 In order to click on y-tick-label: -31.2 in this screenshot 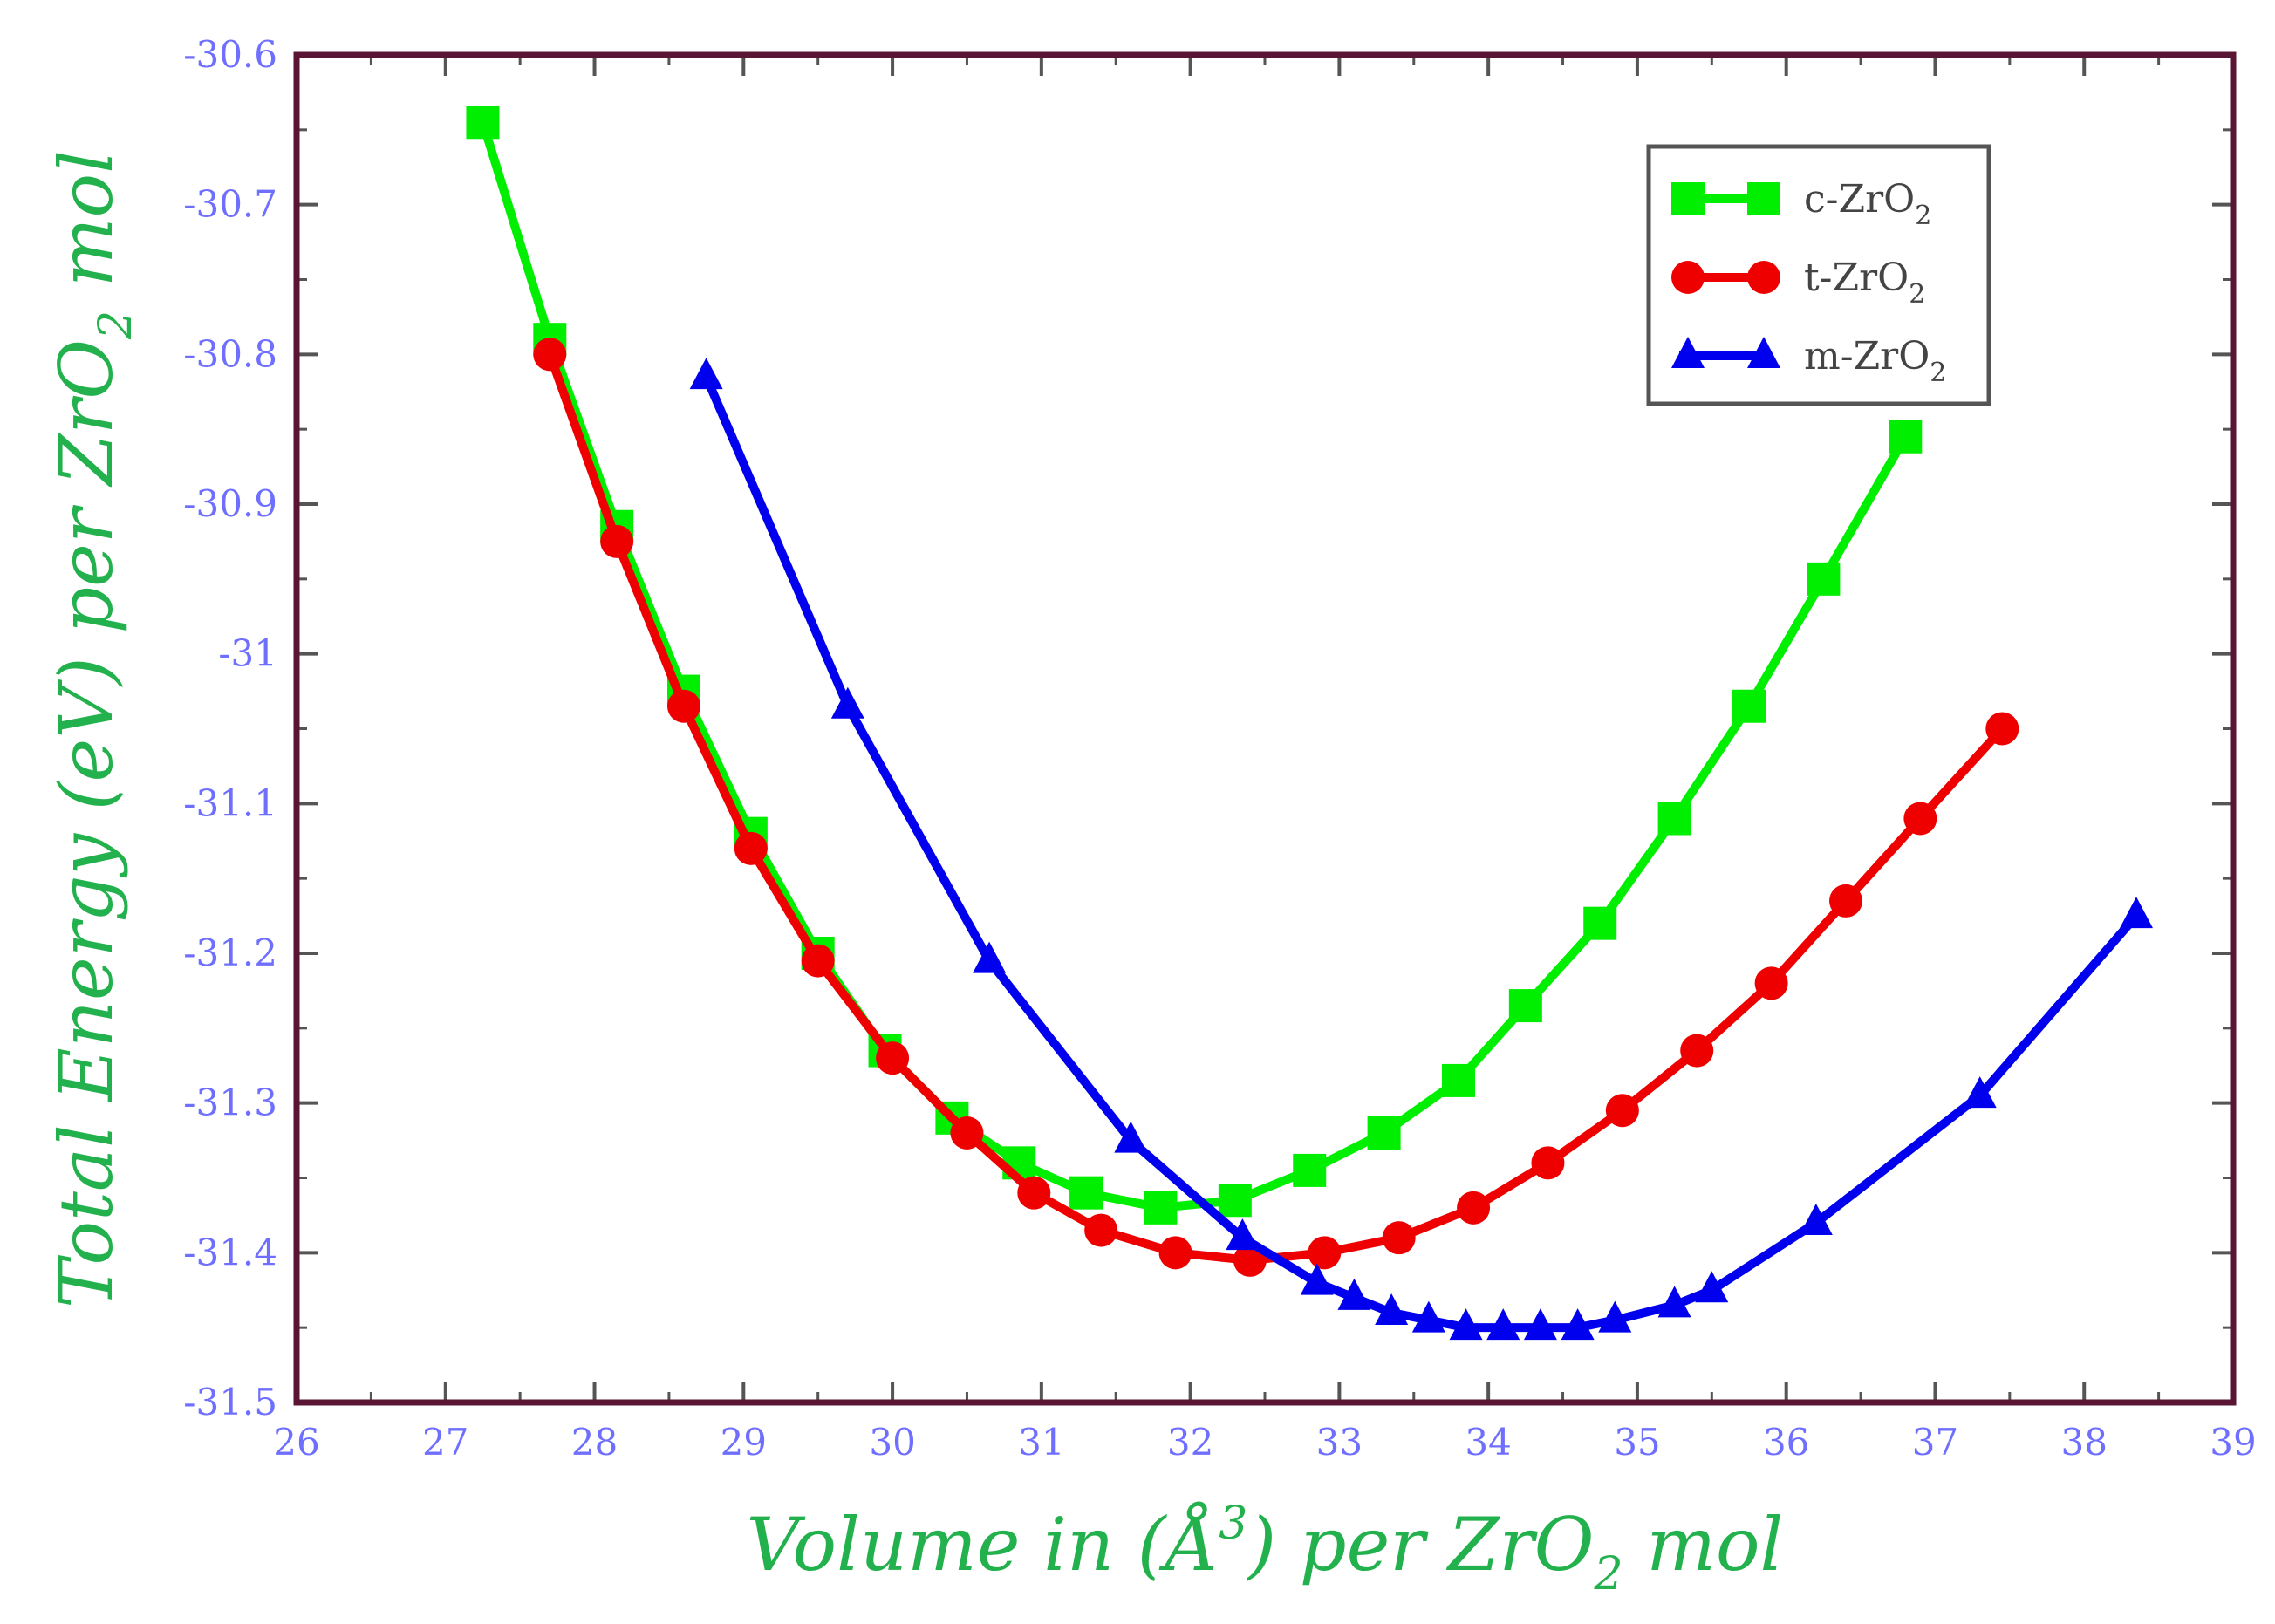, I will do `click(230, 952)`.